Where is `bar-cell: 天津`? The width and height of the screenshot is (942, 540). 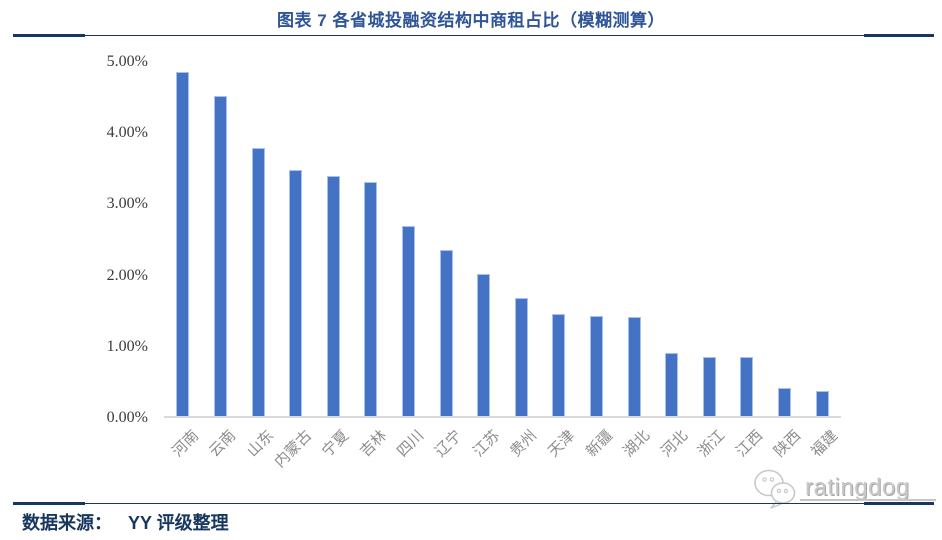
bar-cell: 天津 is located at coordinates (559, 261).